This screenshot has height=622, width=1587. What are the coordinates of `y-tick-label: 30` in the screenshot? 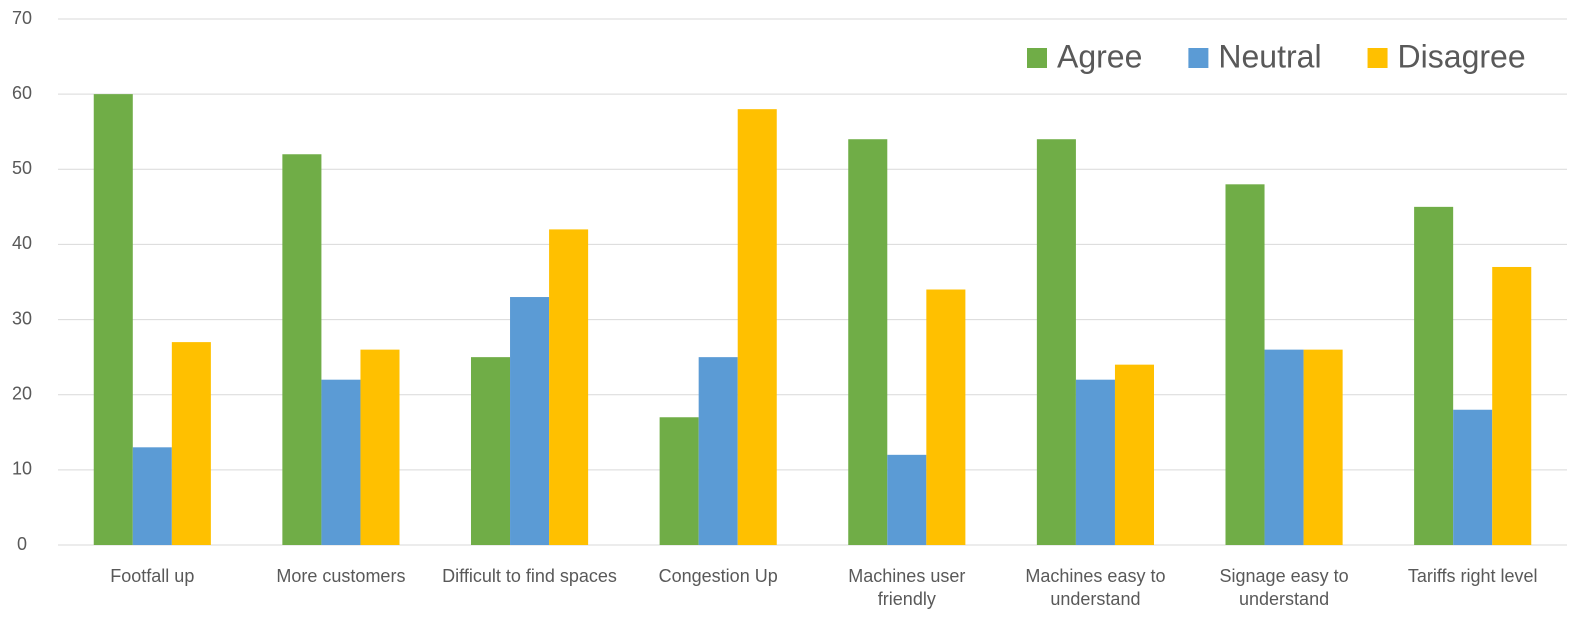 It's located at (22, 318).